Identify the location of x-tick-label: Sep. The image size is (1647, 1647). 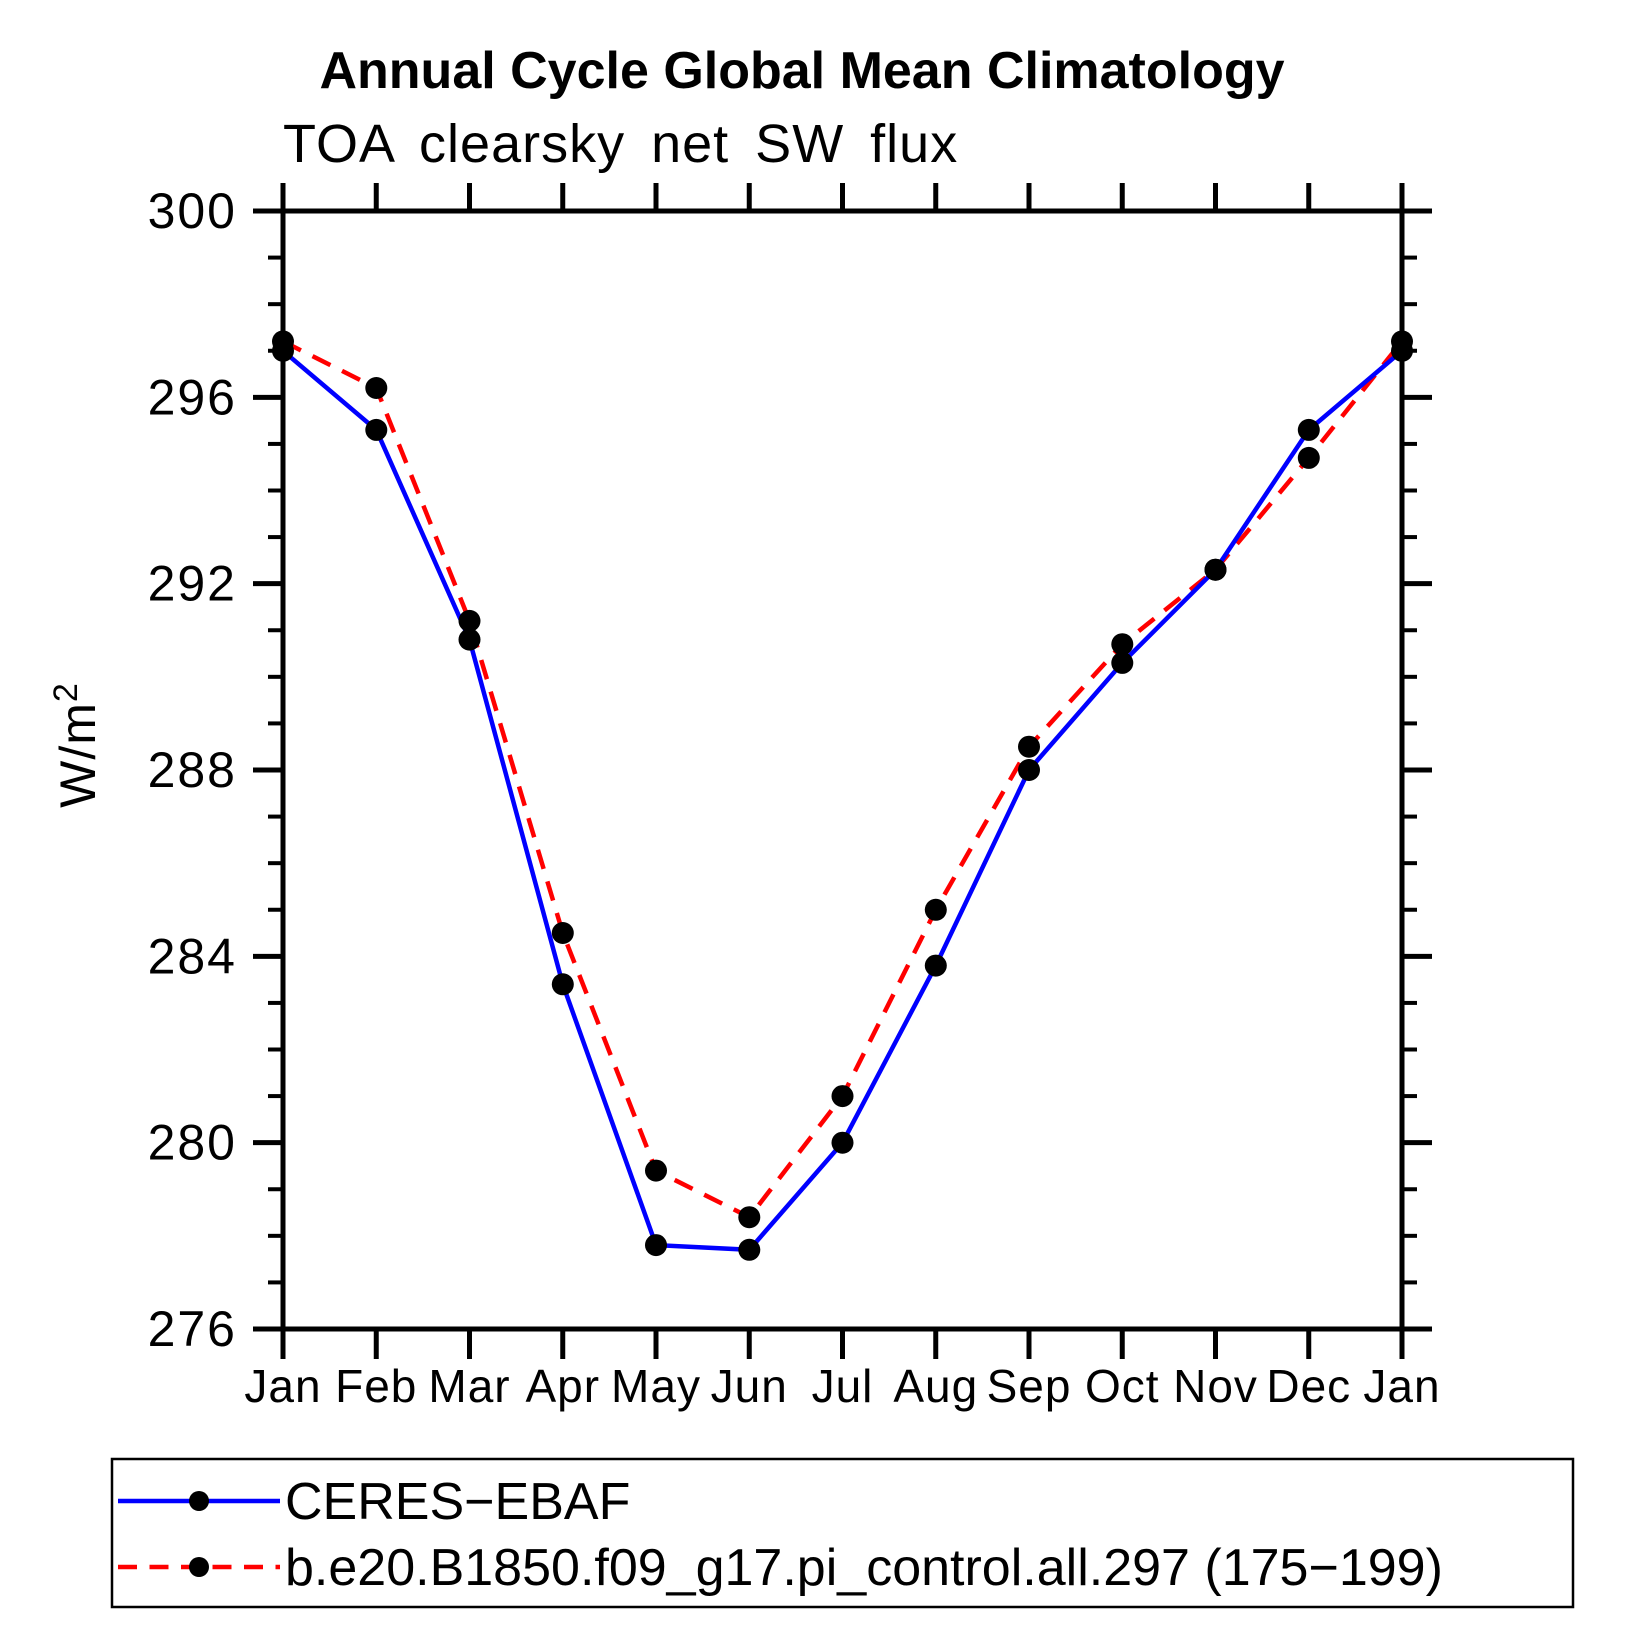
(1029, 1386).